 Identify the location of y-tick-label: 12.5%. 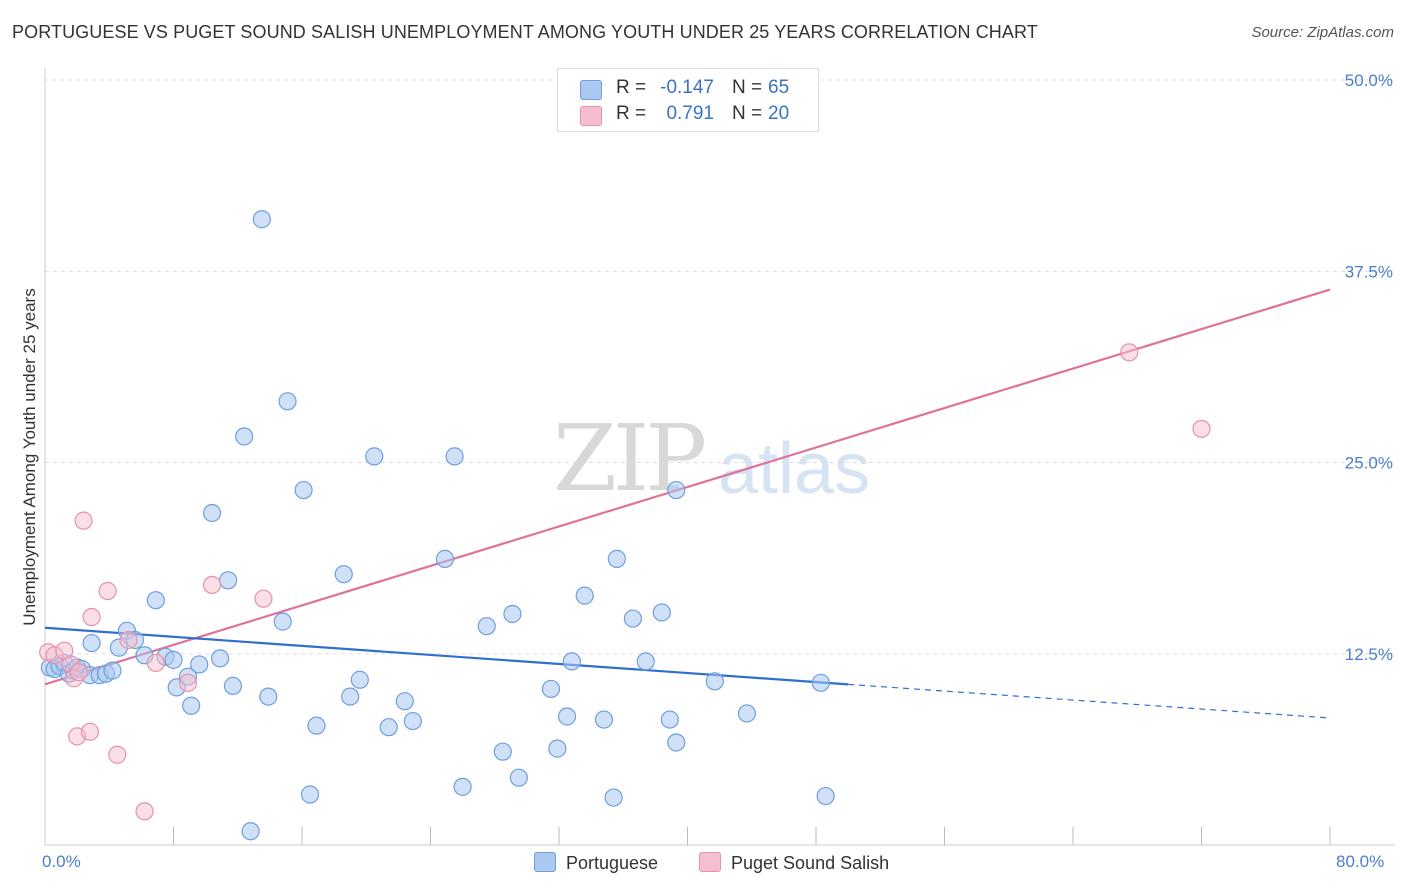
(1369, 654).